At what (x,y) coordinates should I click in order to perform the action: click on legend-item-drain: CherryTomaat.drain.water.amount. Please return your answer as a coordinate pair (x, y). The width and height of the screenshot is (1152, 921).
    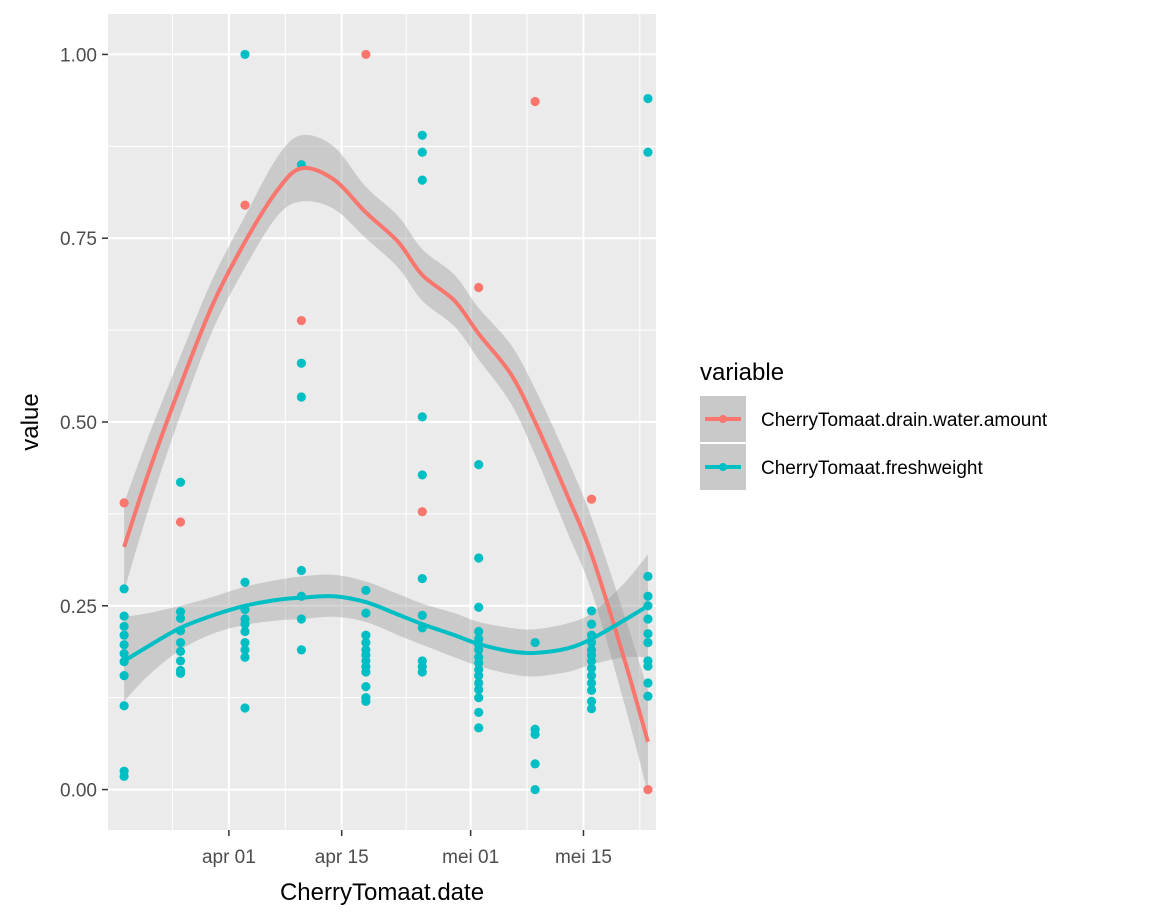
    Looking at the image, I should click on (874, 419).